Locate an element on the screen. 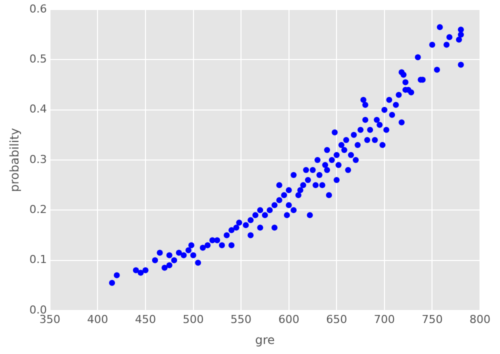 This screenshot has width=500, height=354. x-tick-label: 650 is located at coordinates (337, 319).